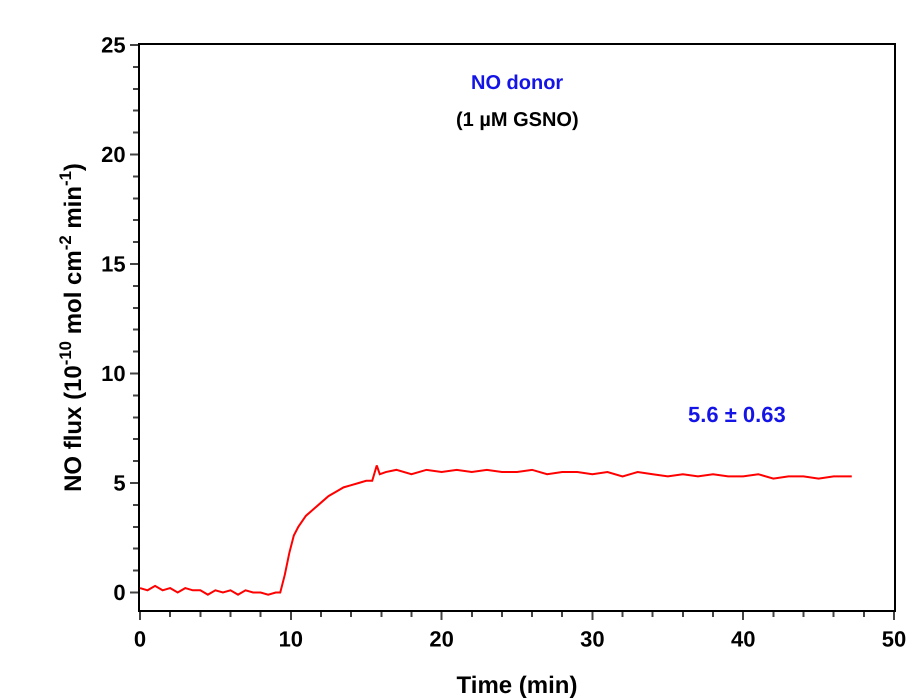 The height and width of the screenshot is (700, 919). I want to click on x-tick-label: 50, so click(894, 639).